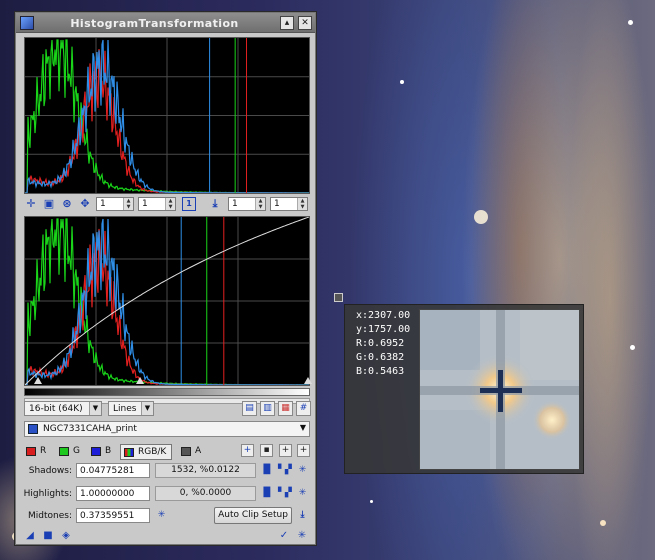 The width and height of the screenshot is (655, 560). What do you see at coordinates (235, 204) in the screenshot?
I see `output-horizontal-zoom-value: 1` at bounding box center [235, 204].